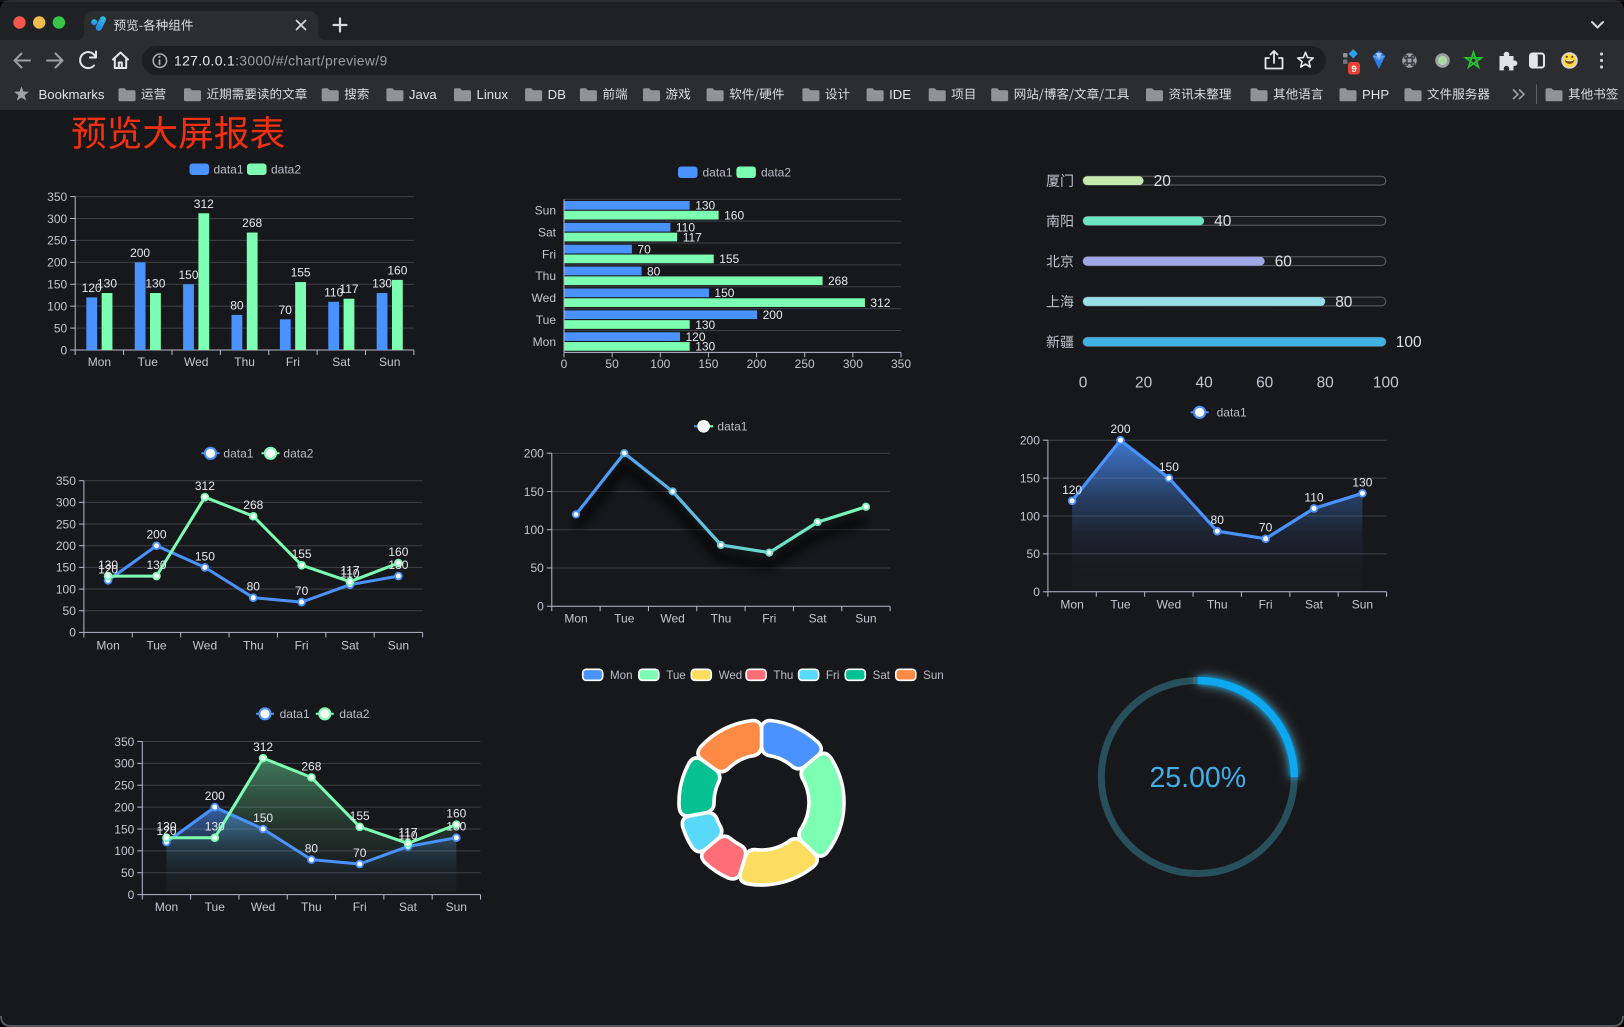  Describe the element at coordinates (423, 94) in the screenshot. I see `svg-text: Java` at that location.